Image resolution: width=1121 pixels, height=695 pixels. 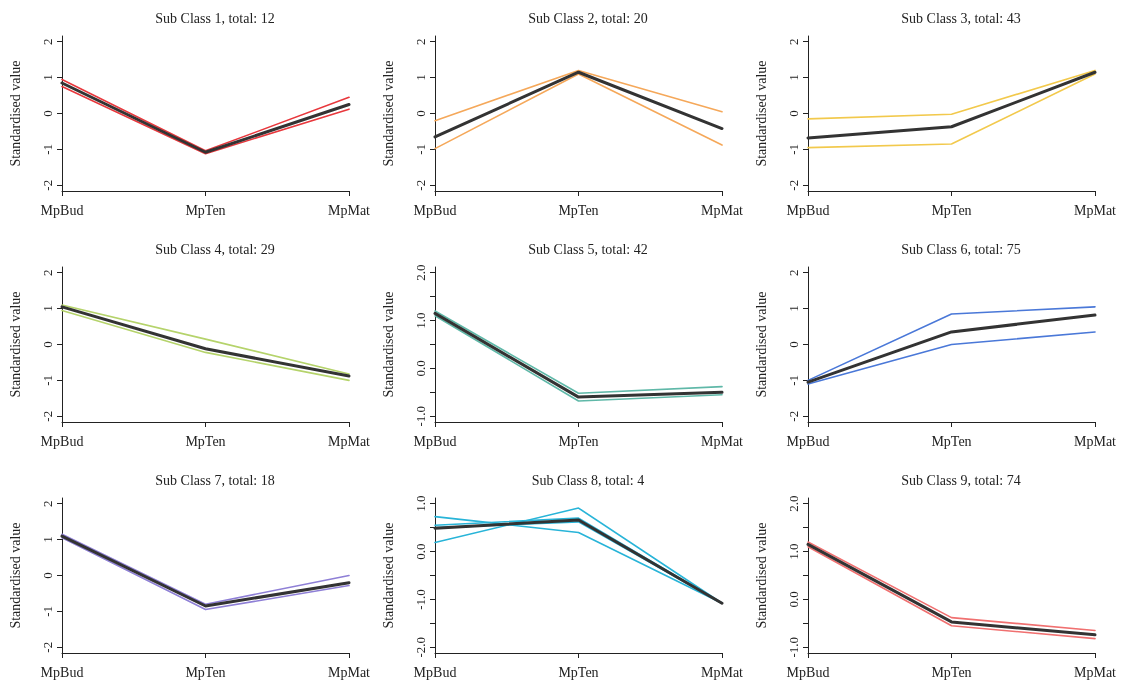 I want to click on chart-title: Sub Class 8, total: 4, so click(x=588, y=480).